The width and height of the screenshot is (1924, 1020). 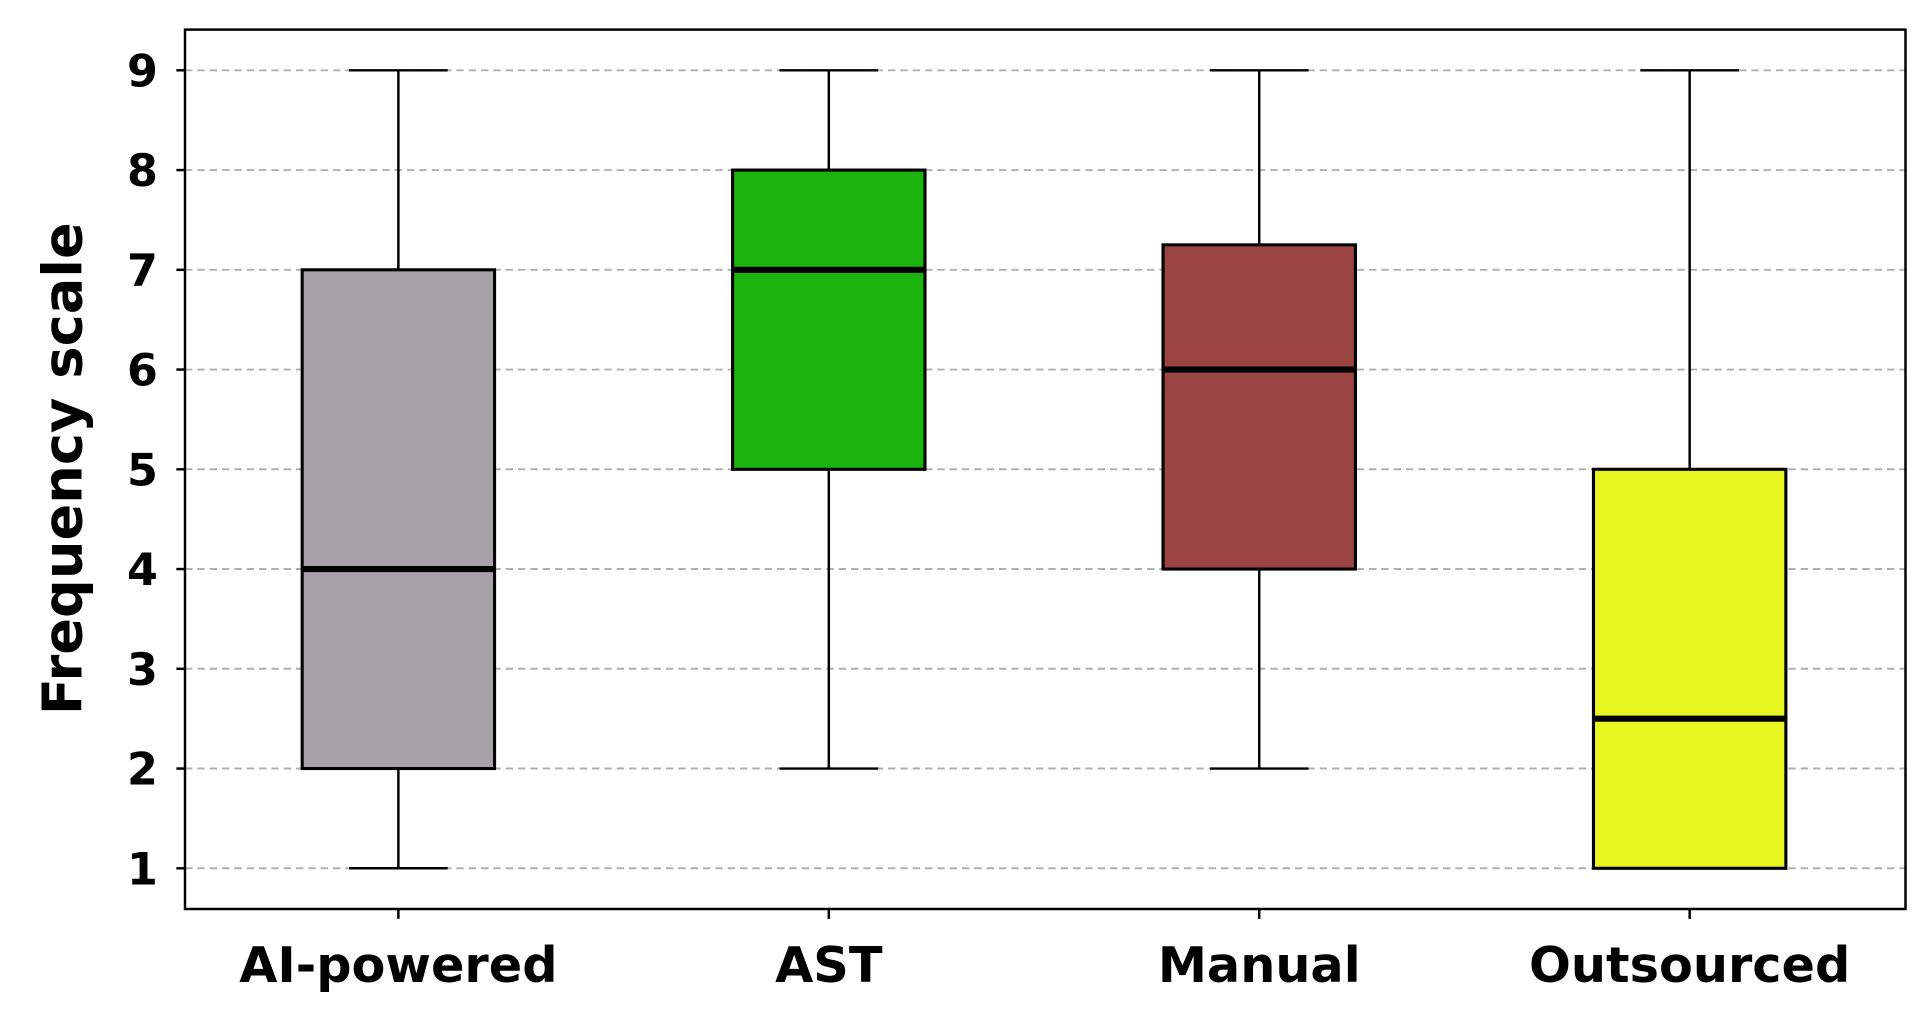 I want to click on y-tick-label: 9, so click(x=142, y=71).